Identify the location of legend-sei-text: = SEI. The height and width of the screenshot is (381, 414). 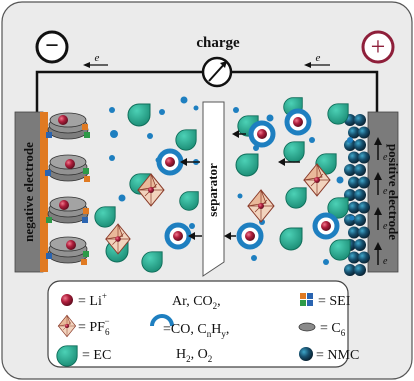
(334, 301).